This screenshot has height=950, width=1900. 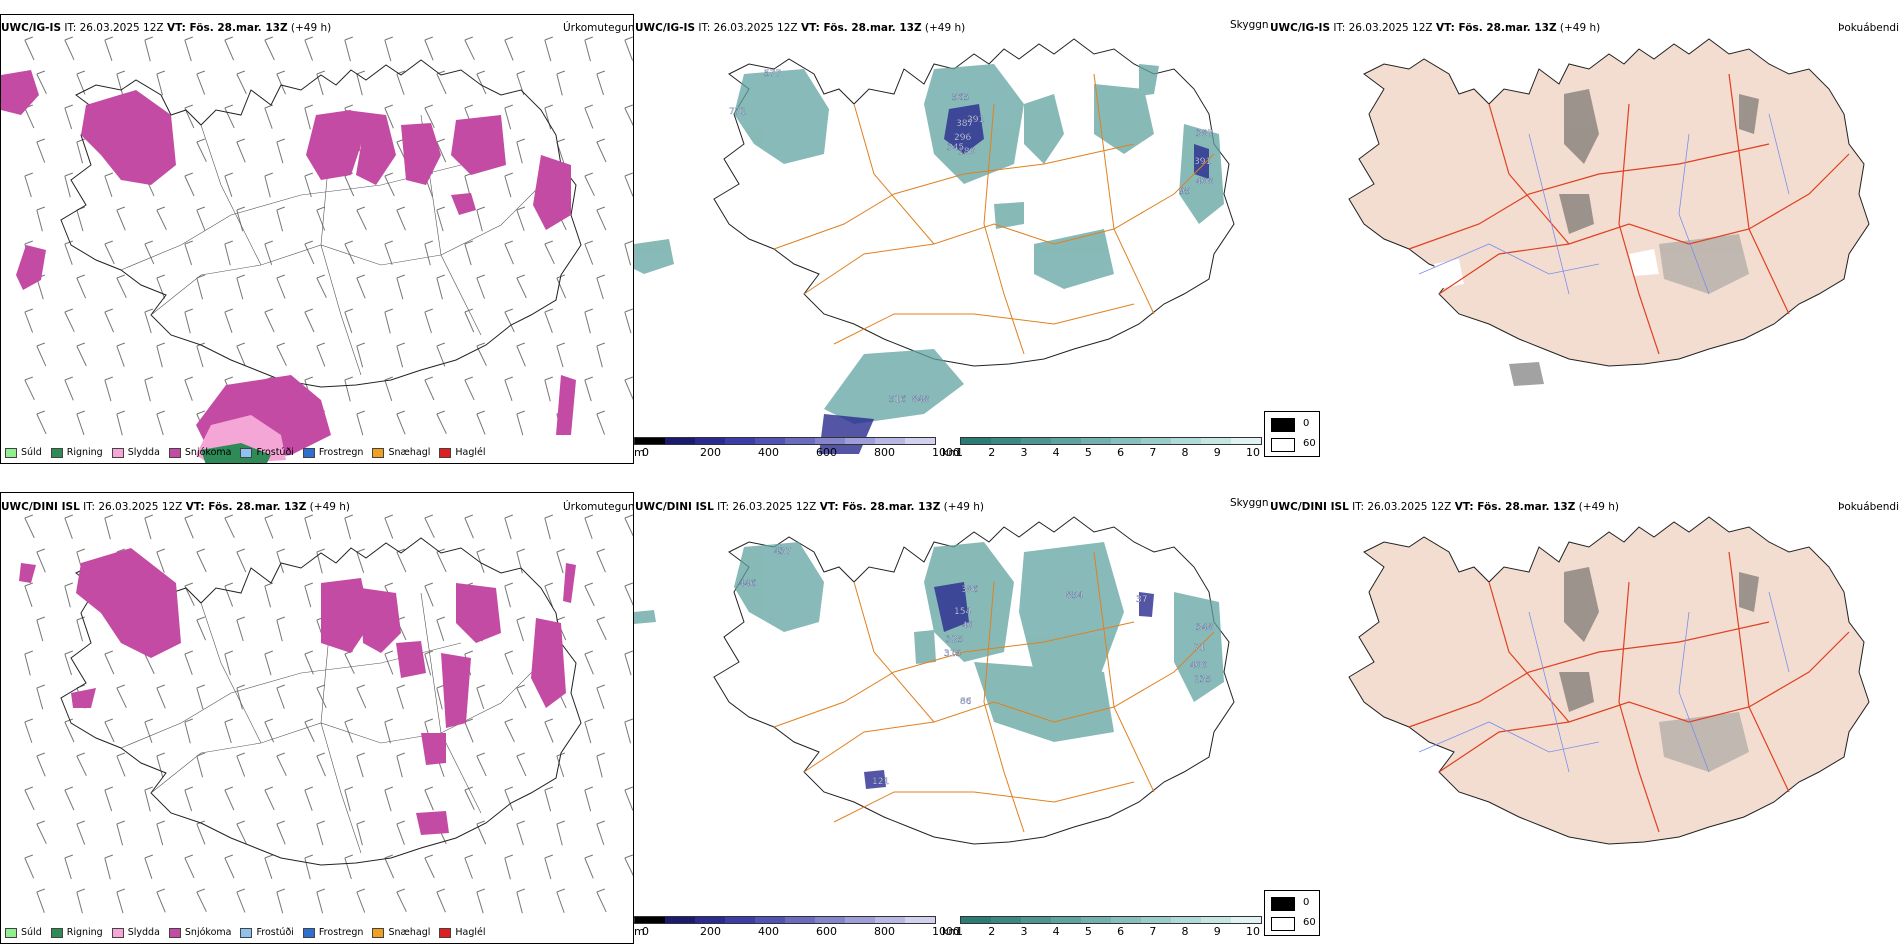 What do you see at coordinates (1309, 922) in the screenshot?
I see `fog-label-60-bottom: 60` at bounding box center [1309, 922].